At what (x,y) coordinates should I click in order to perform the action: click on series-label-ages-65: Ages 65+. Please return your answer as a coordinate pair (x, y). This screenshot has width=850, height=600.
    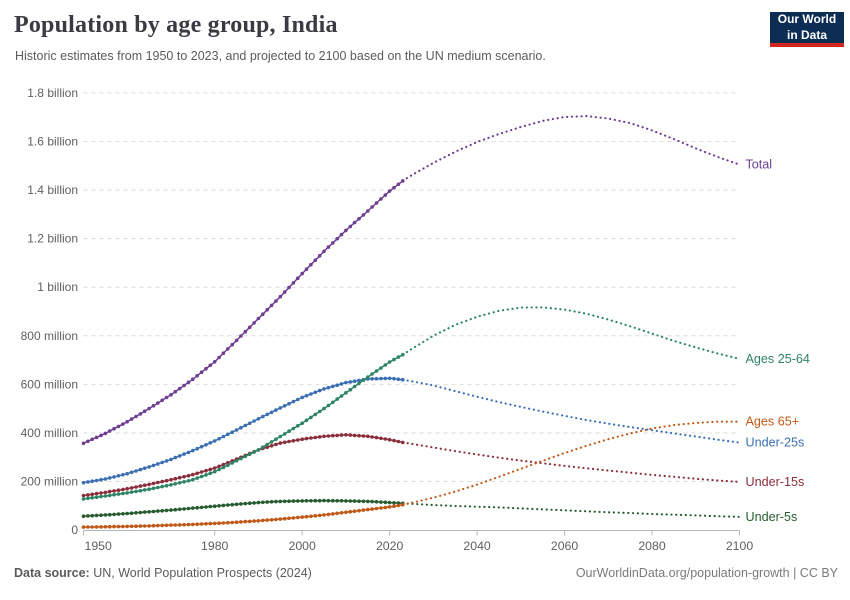
    Looking at the image, I should click on (773, 422).